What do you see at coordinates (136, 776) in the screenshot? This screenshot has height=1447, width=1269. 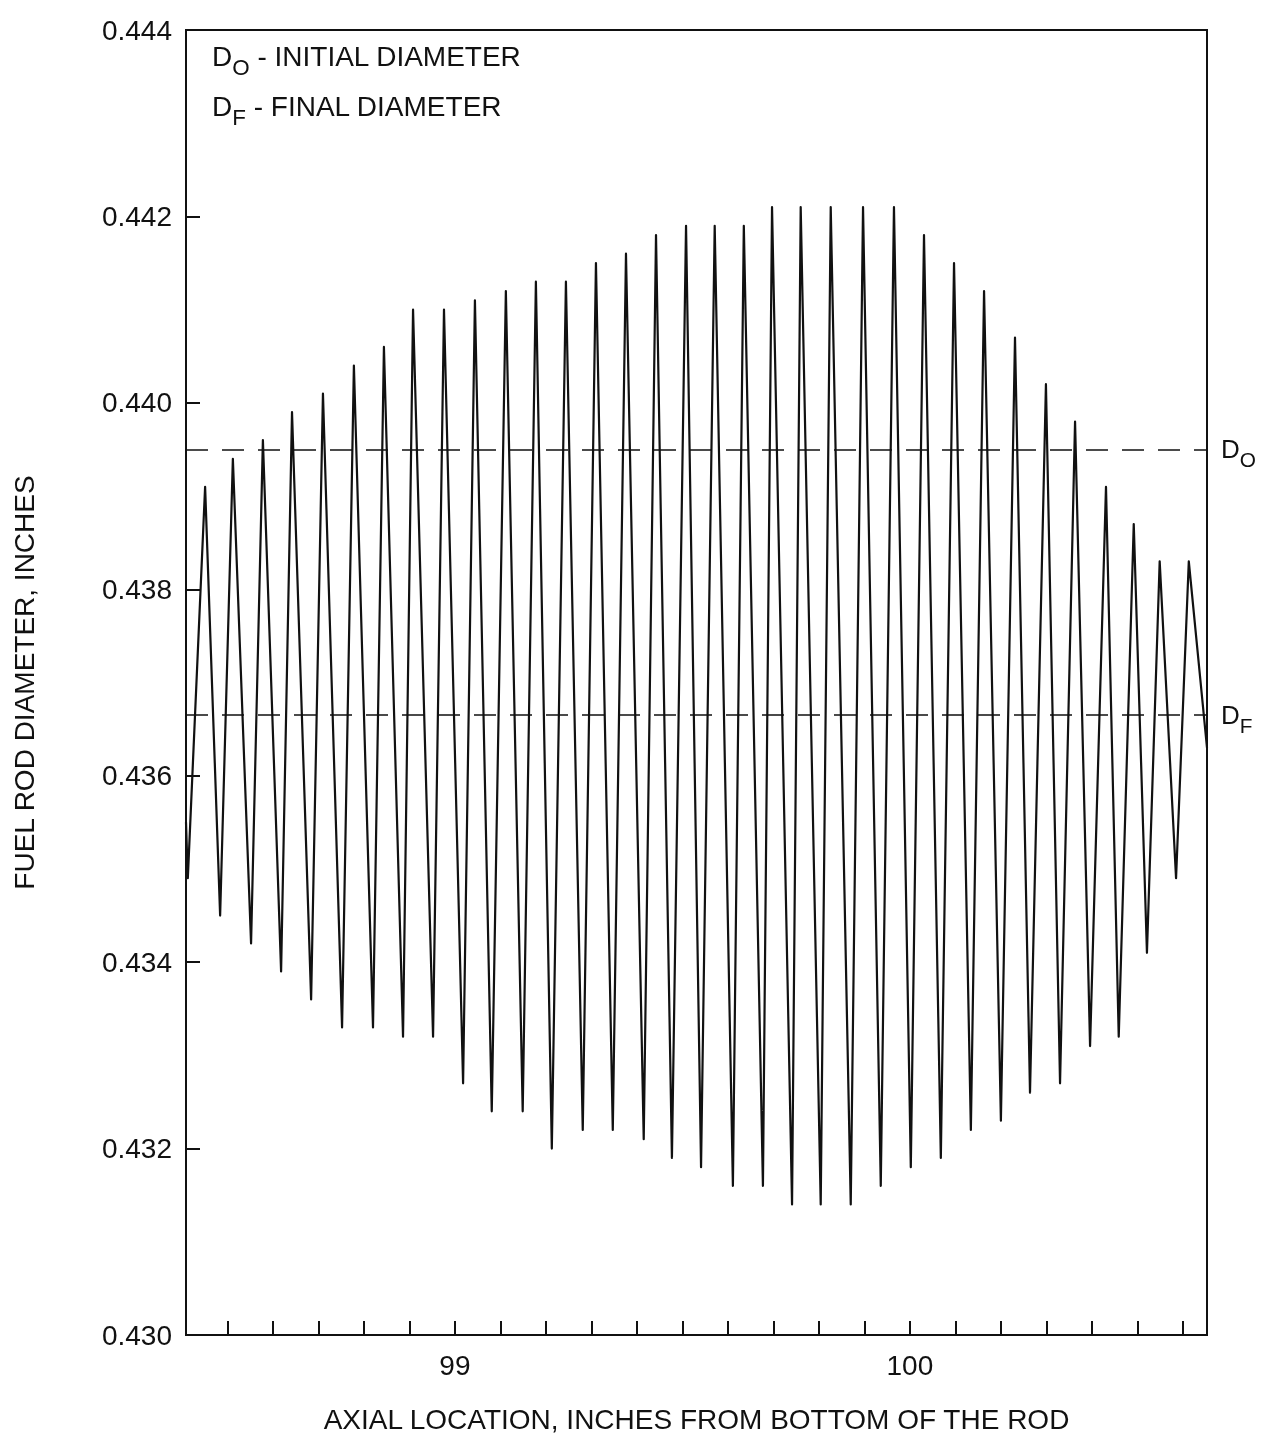 I see `y-tick-label: 0.436` at bounding box center [136, 776].